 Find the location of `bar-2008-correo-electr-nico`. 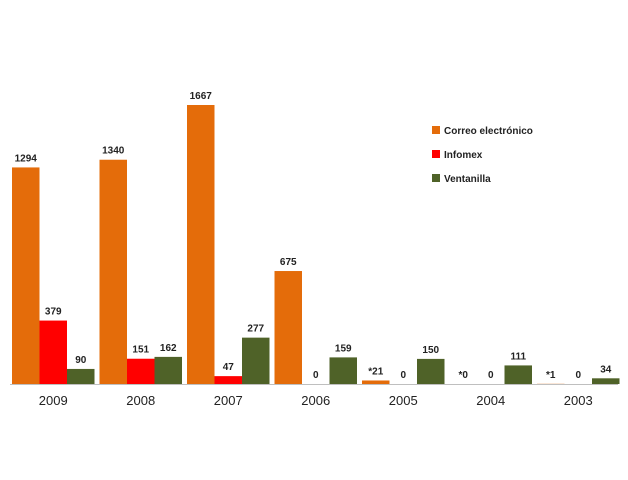

bar-2008-correo-electr-nico is located at coordinates (113, 271).